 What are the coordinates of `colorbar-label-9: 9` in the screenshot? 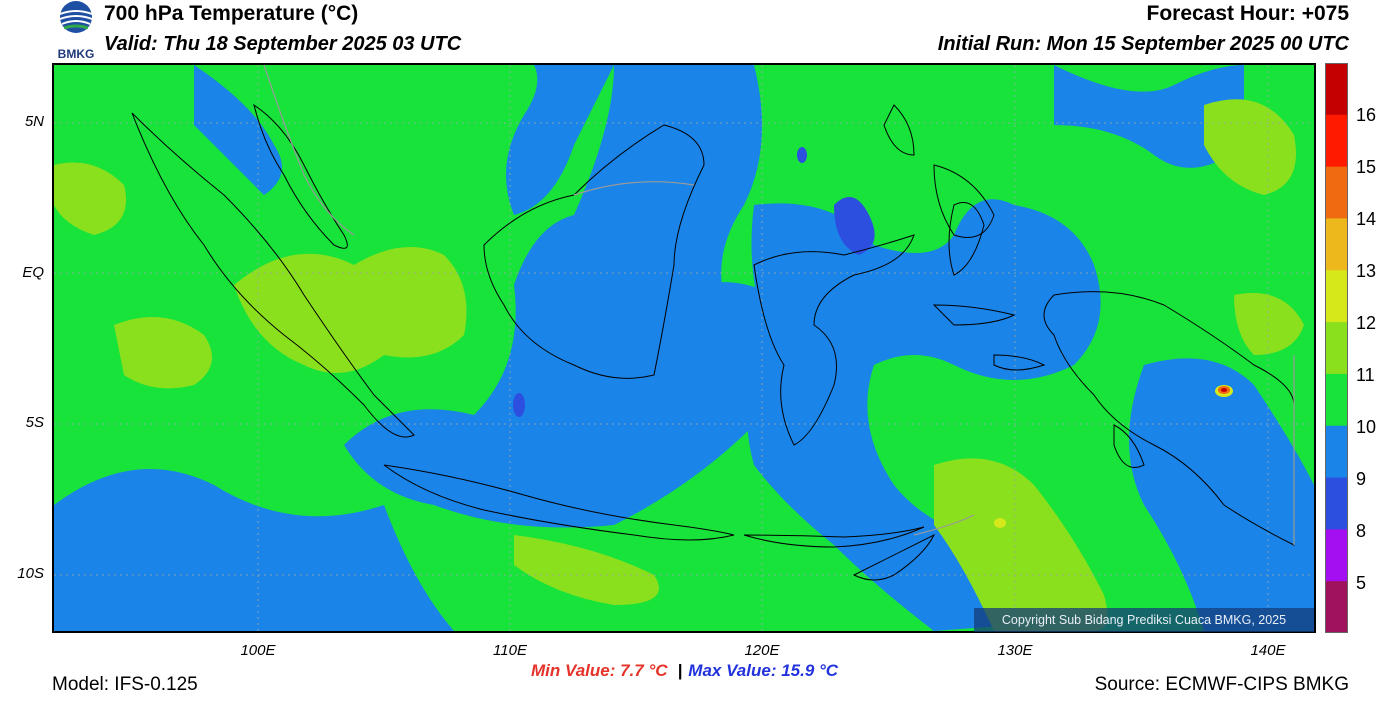 It's located at (1361, 479).